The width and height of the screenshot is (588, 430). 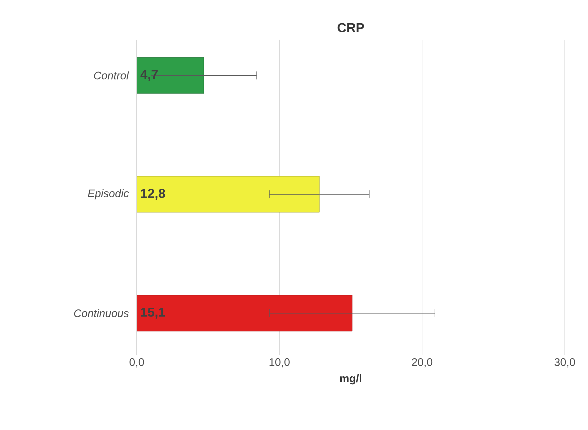 I want to click on y-tick-label: Control, so click(x=112, y=76).